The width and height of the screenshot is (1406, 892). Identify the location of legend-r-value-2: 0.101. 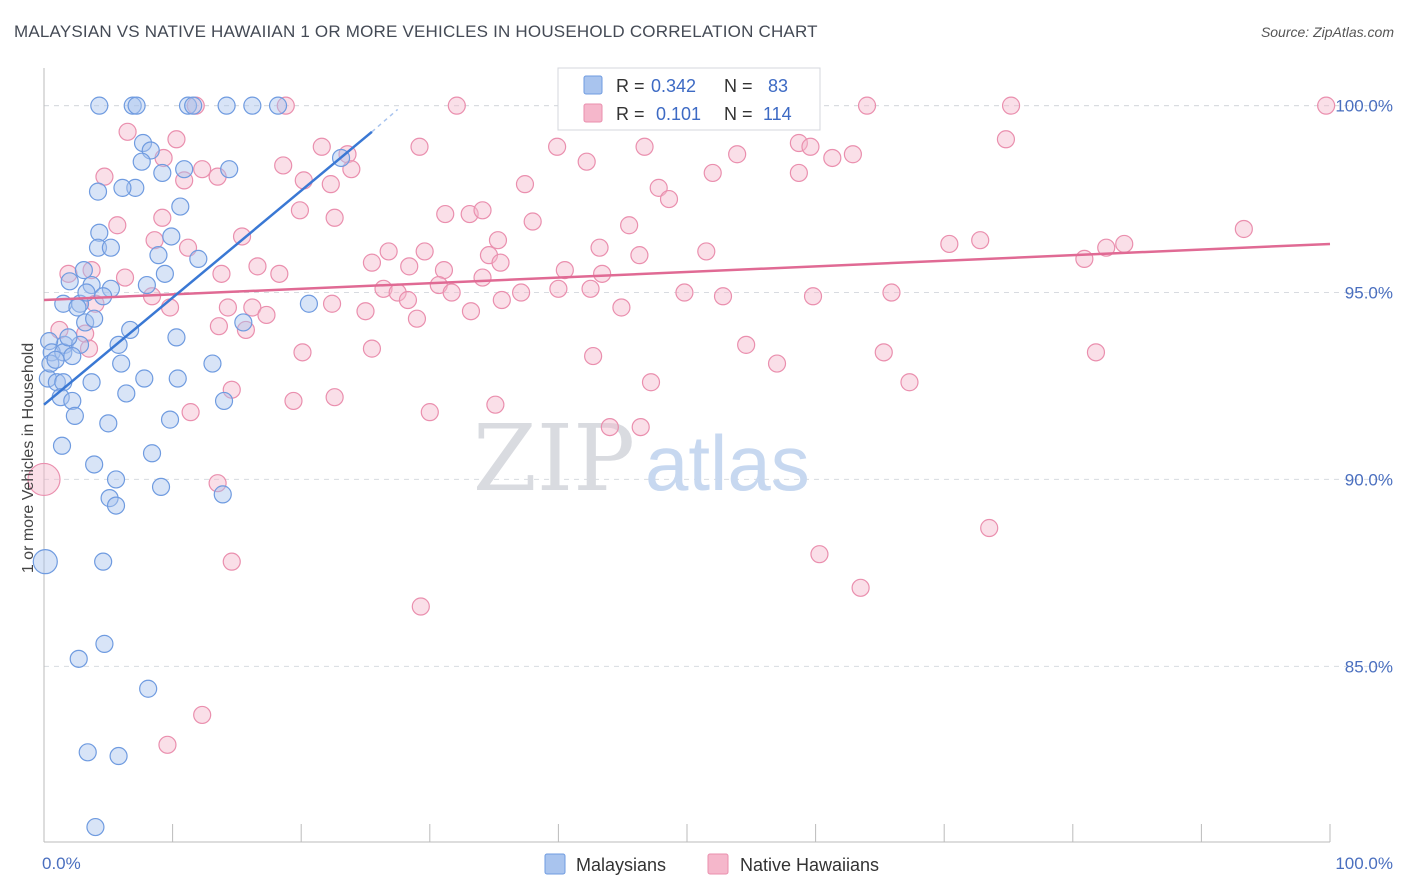
(678, 114).